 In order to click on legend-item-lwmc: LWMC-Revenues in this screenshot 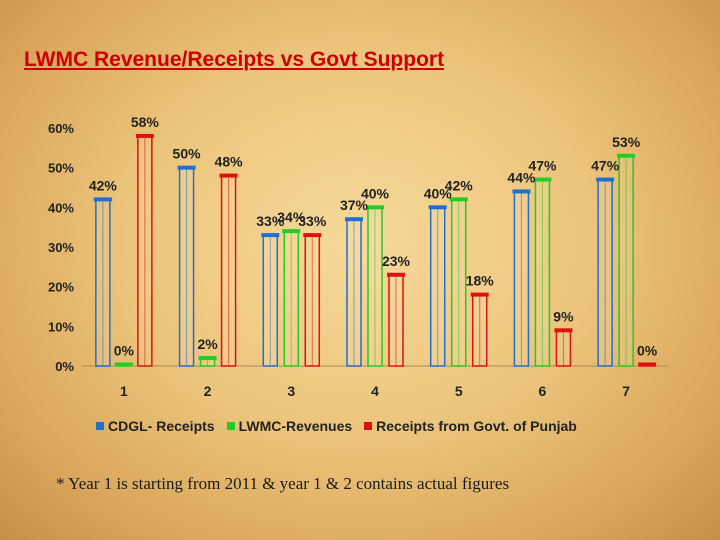, I will do `click(289, 426)`.